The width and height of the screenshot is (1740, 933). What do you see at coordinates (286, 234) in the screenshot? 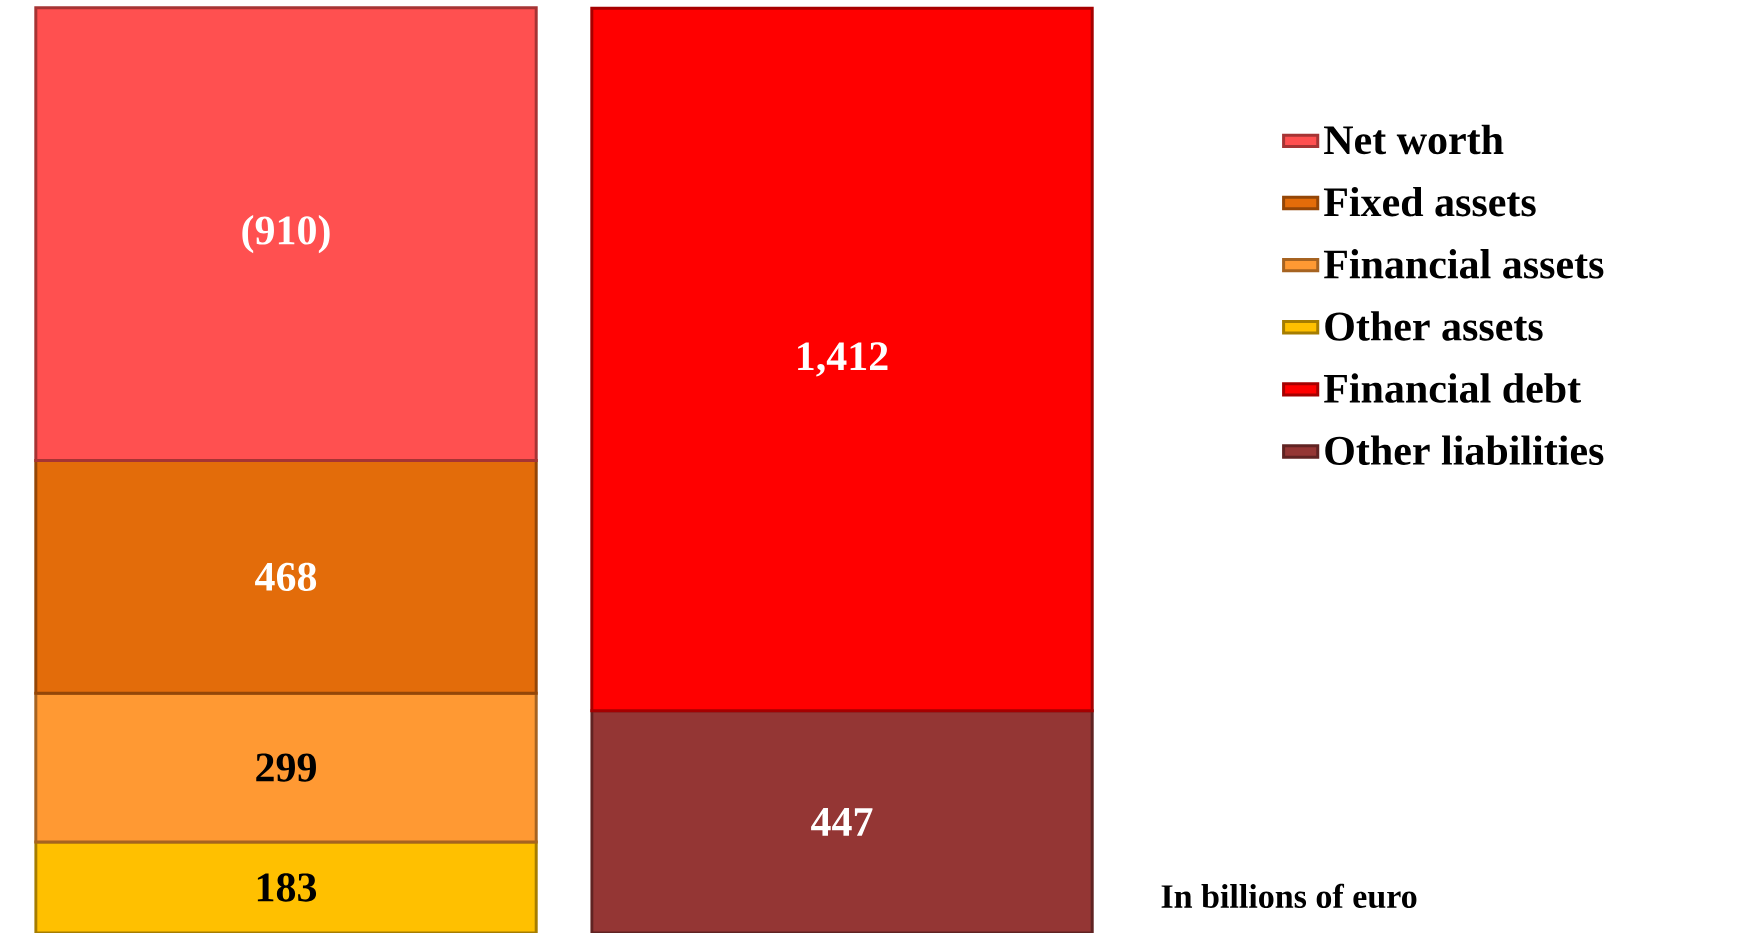
I see `data-label: (910)` at bounding box center [286, 234].